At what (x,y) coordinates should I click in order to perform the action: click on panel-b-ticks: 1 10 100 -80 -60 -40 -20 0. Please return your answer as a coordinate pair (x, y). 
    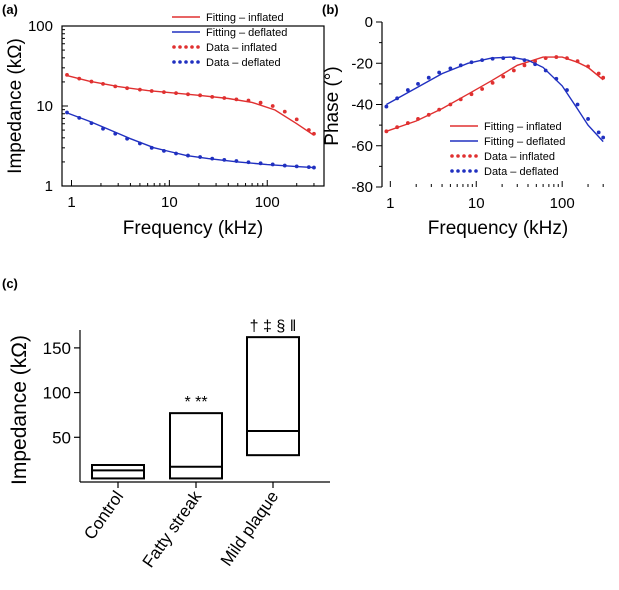
    Looking at the image, I should click on (477, 113).